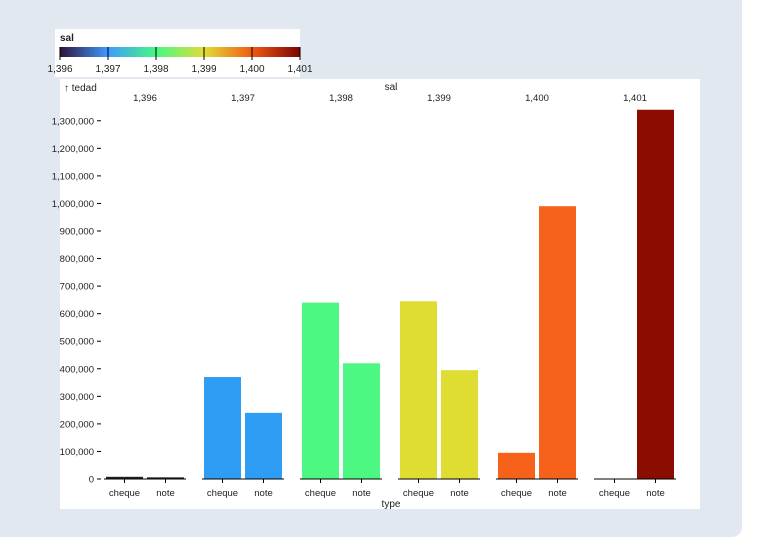  I want to click on y-tick-label: 700,000, so click(77, 287).